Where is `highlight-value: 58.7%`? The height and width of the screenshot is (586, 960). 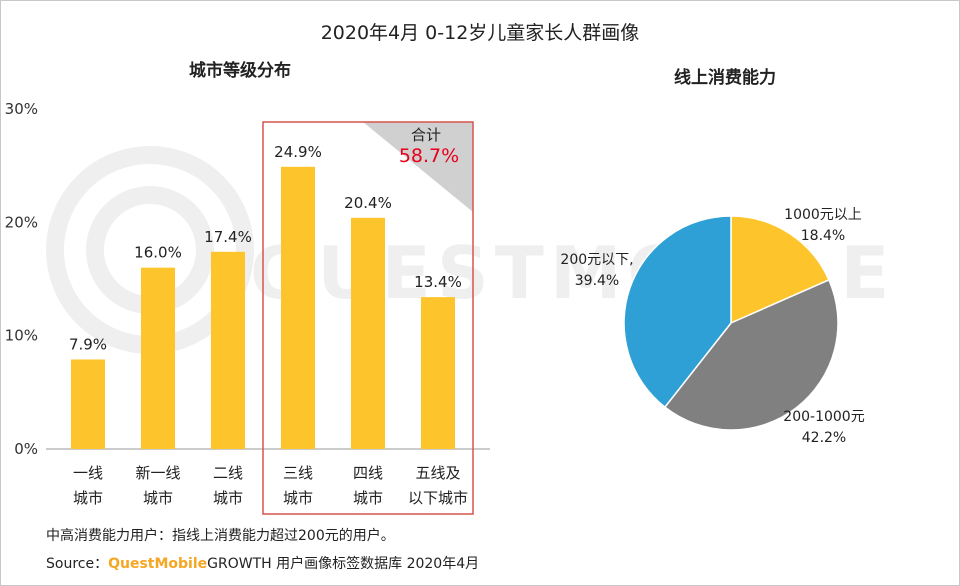 highlight-value: 58.7% is located at coordinates (429, 156).